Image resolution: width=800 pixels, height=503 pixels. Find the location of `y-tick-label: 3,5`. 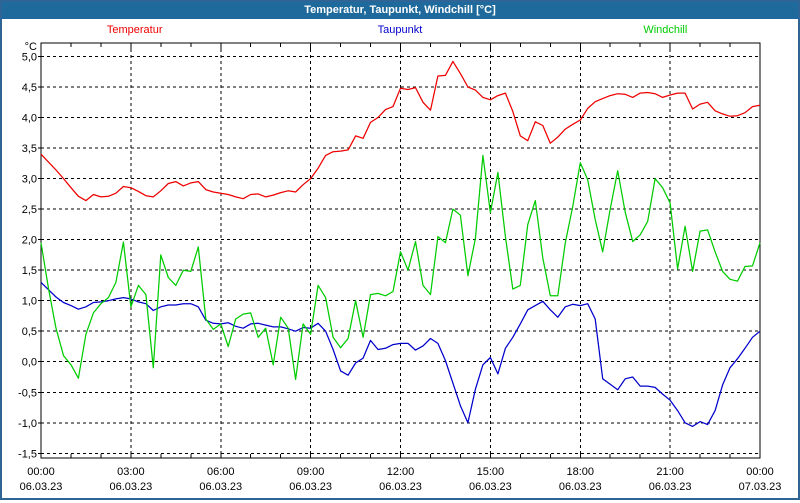

y-tick-label: 3,5 is located at coordinates (29, 149).